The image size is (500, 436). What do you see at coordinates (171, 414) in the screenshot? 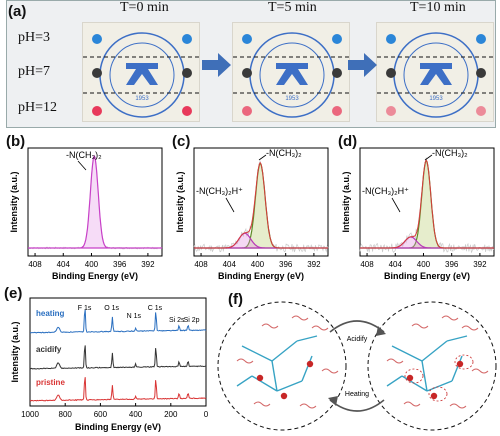
I see `x-tick-label: 200` at bounding box center [171, 414].